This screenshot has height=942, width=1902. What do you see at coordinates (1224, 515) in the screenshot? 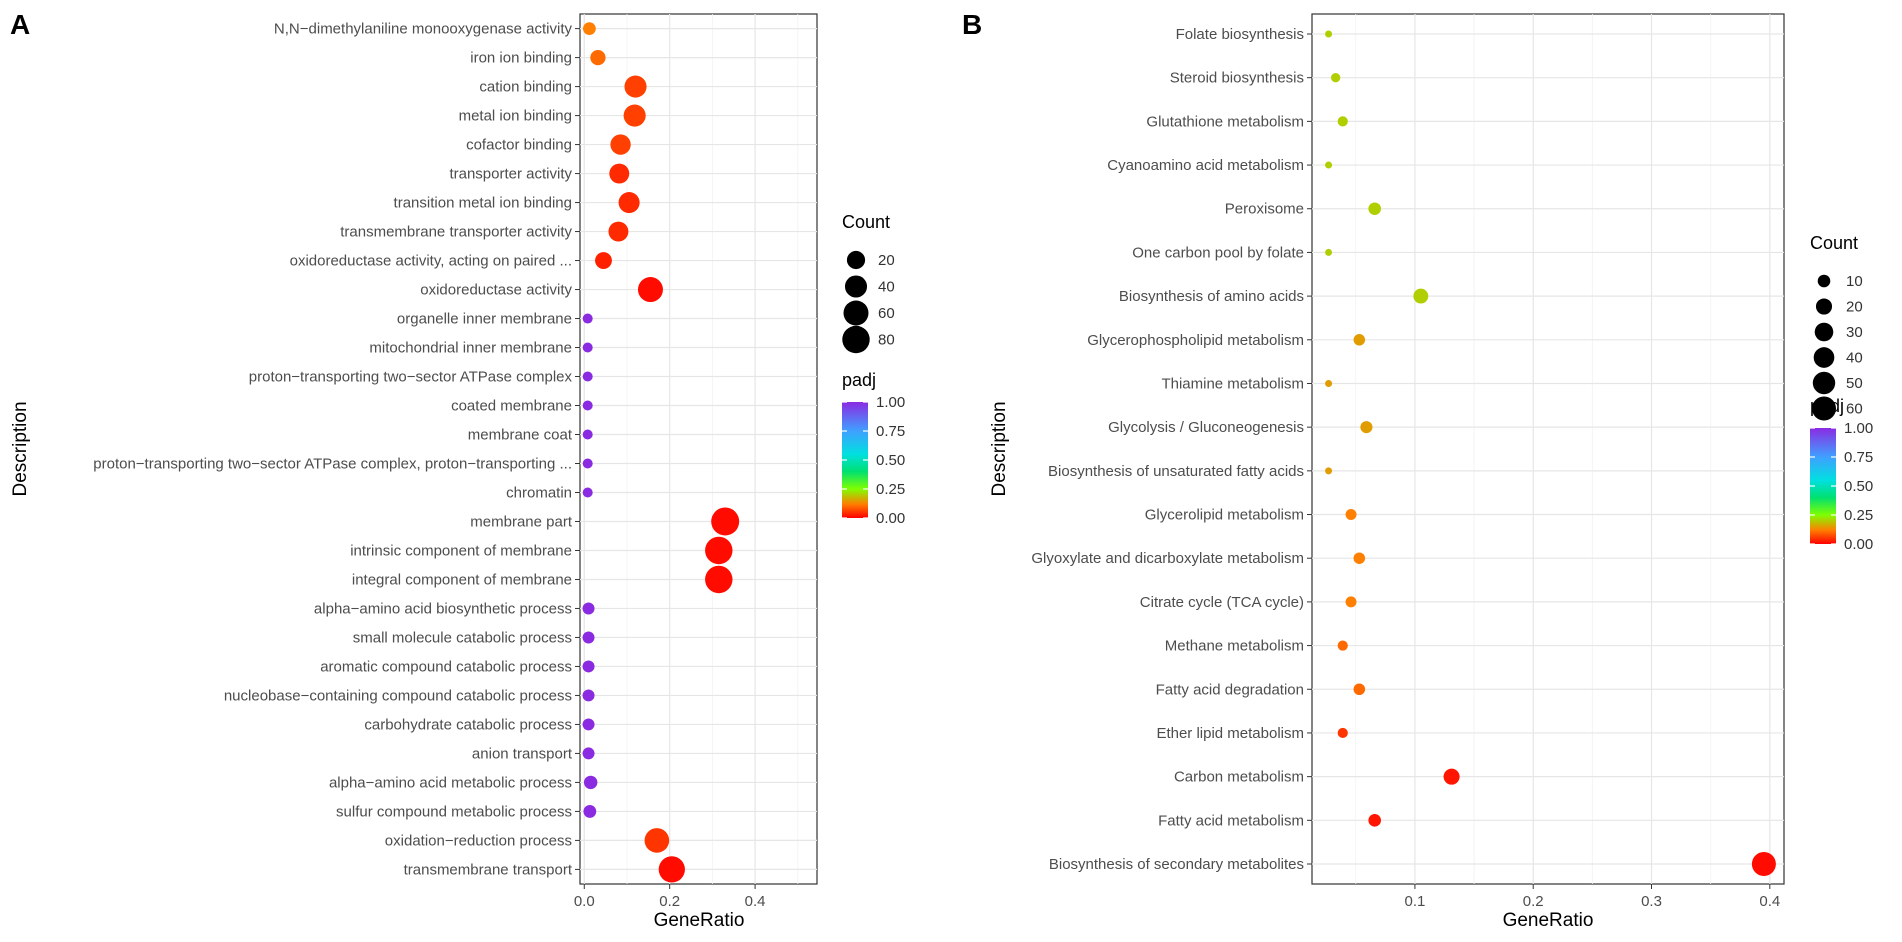
I see `y-tick-label: Glycerolipid metabolism` at bounding box center [1224, 515].